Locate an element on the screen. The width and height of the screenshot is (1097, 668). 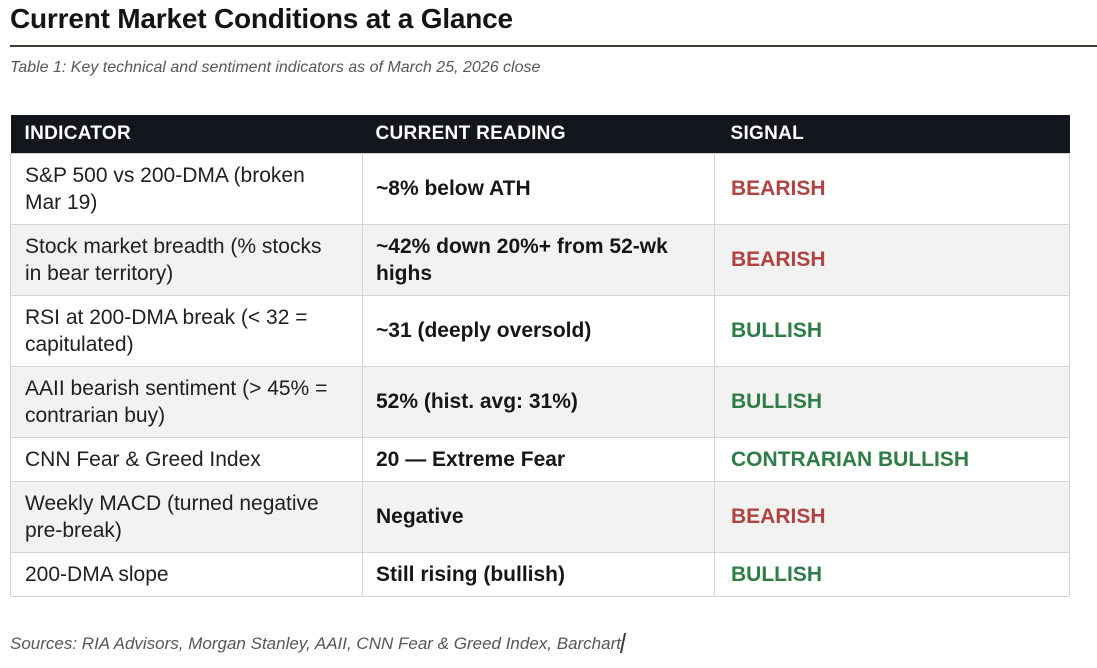
cell-reading: ~42% down 20%+ from 52-wk highs is located at coordinates (538, 259).